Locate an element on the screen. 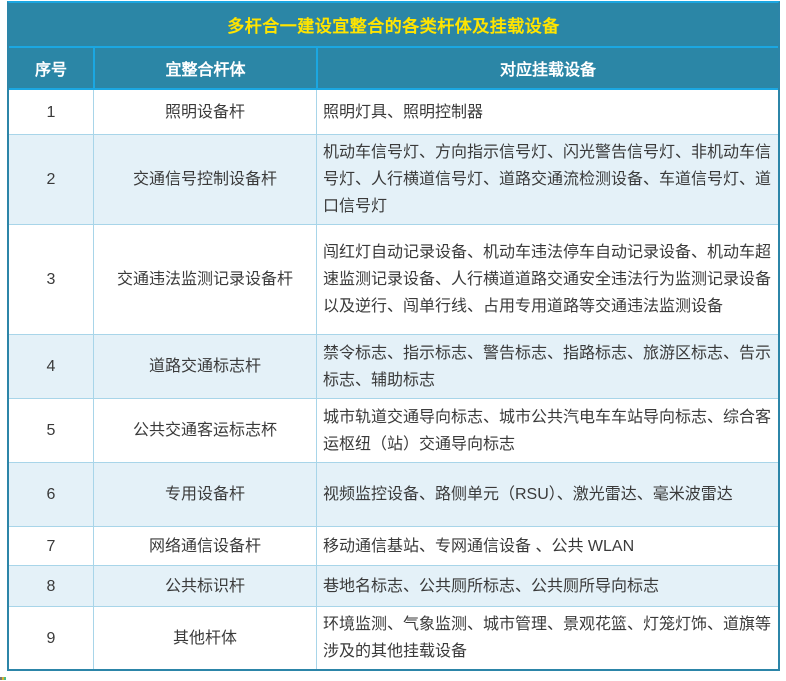 Image resolution: width=786 pixels, height=681 pixels. table-title-row: 多杆合一建设宜整合的各类杆体及挂载设备 is located at coordinates (394, 25).